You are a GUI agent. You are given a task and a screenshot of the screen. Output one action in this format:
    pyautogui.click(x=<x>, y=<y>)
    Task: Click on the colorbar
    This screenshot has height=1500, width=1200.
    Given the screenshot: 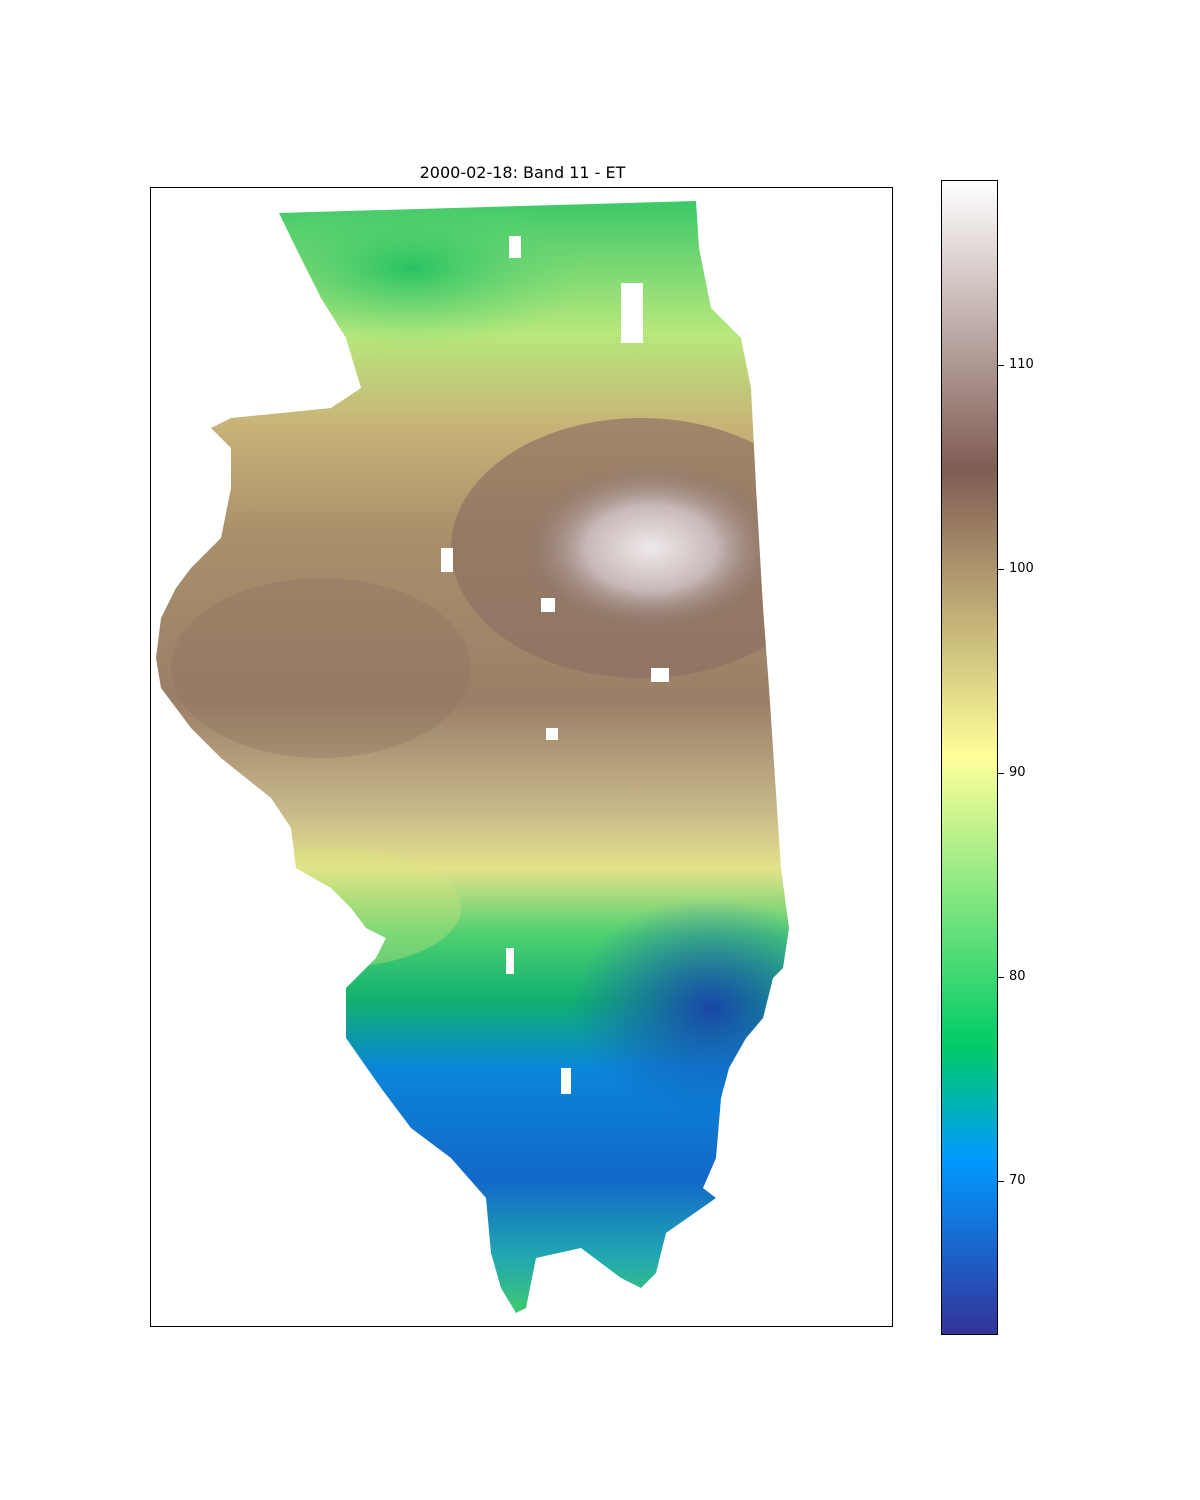 What is the action you would take?
    pyautogui.click(x=969, y=757)
    